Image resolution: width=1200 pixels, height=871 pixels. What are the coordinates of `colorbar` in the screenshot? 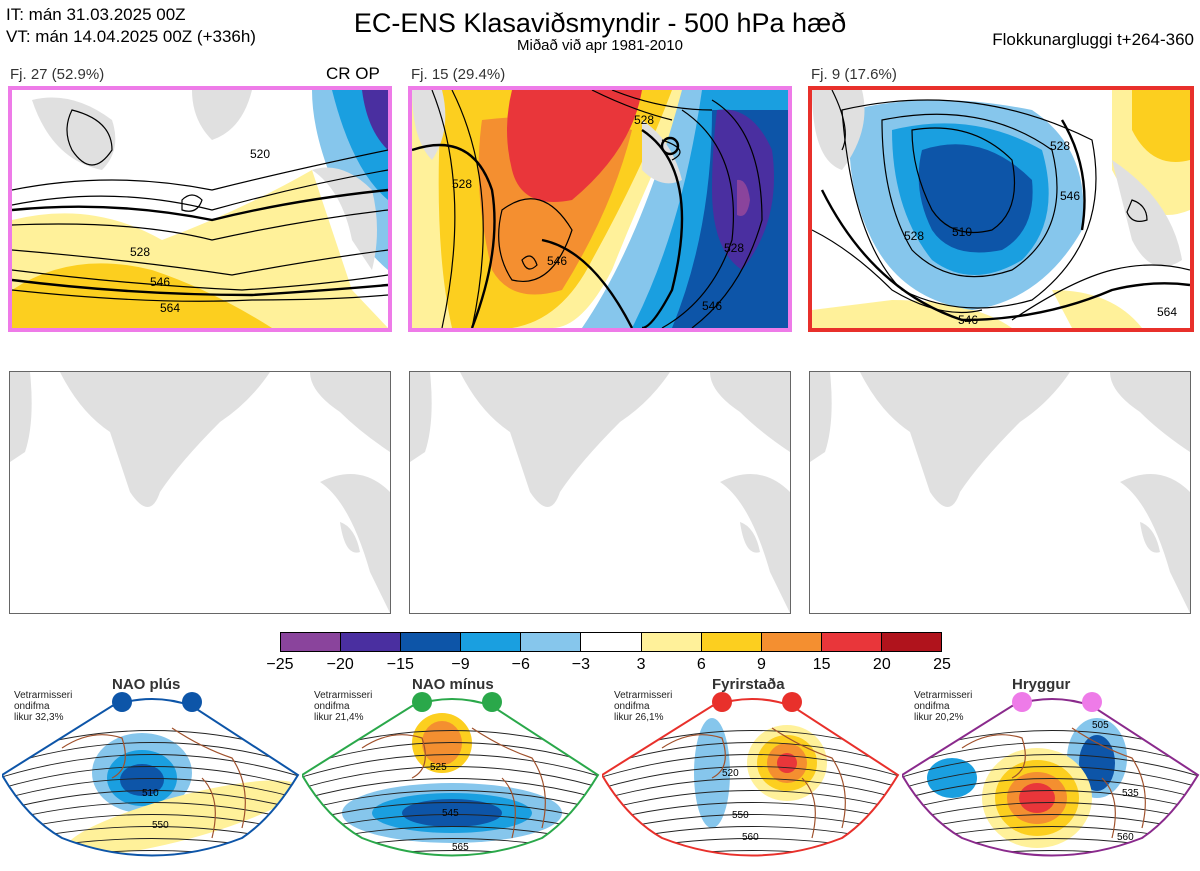 It's located at (611, 642).